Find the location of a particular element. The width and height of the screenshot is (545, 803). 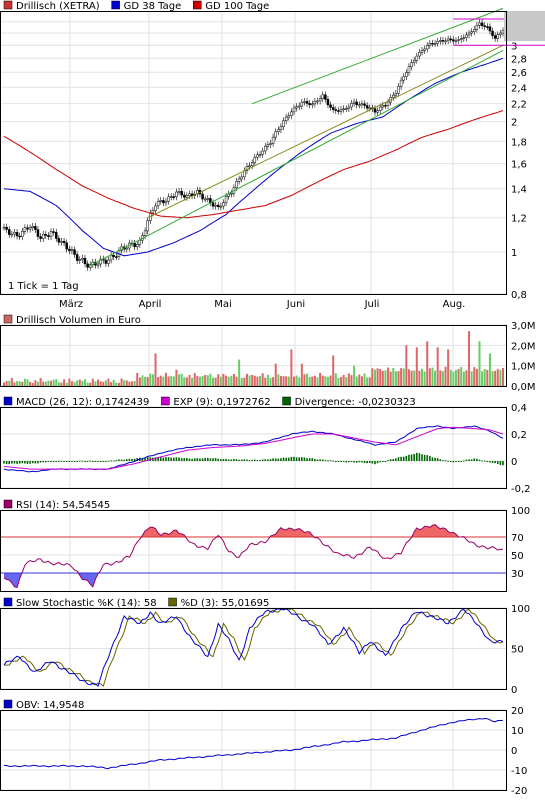

y-tick-label: 2,8 is located at coordinates (519, 59).